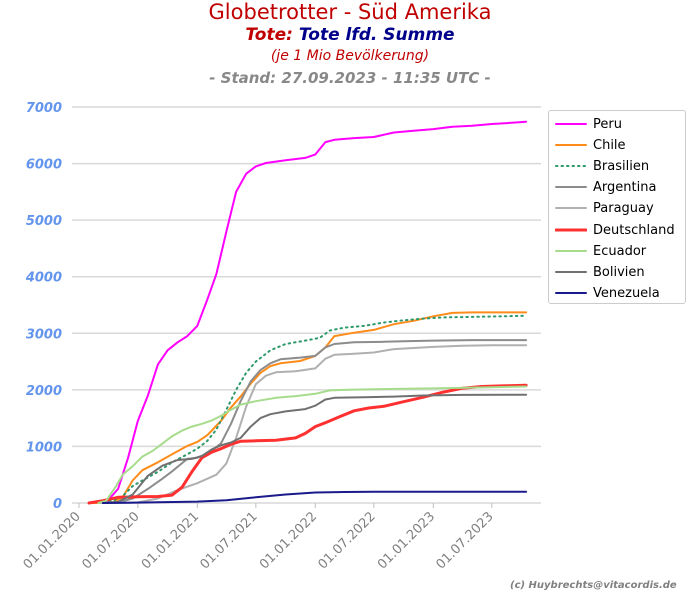 The height and width of the screenshot is (600, 700). Describe the element at coordinates (350, 56) in the screenshot. I see `chart-note: (je 1 Mio Bevölkerung)` at that location.